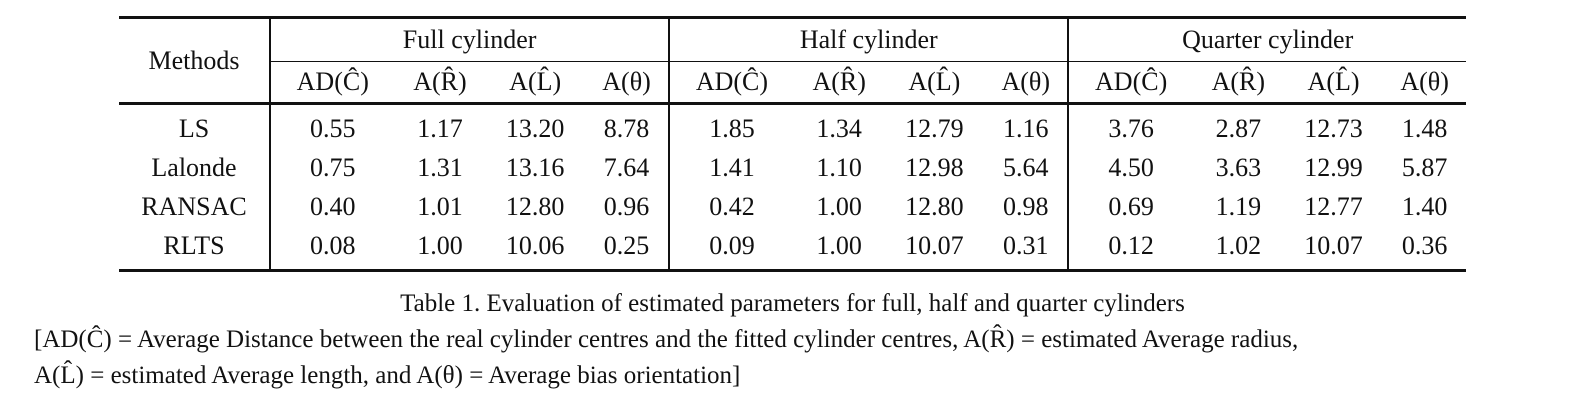 The image size is (1585, 405). What do you see at coordinates (839, 167) in the screenshot?
I see `value-cell: 1.10` at bounding box center [839, 167].